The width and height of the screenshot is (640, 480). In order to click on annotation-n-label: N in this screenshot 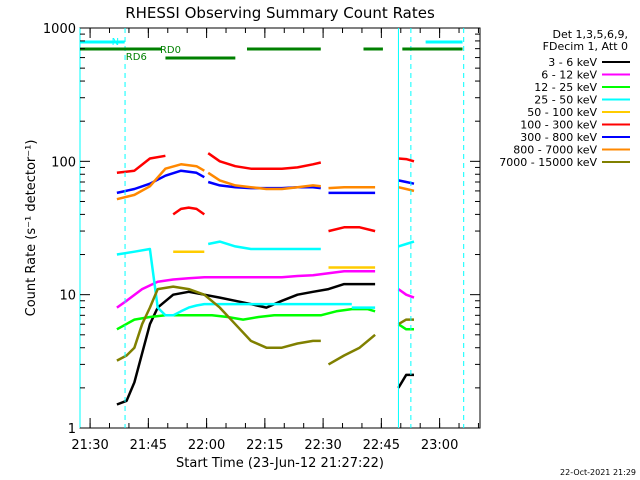, I will do `click(115, 42)`.